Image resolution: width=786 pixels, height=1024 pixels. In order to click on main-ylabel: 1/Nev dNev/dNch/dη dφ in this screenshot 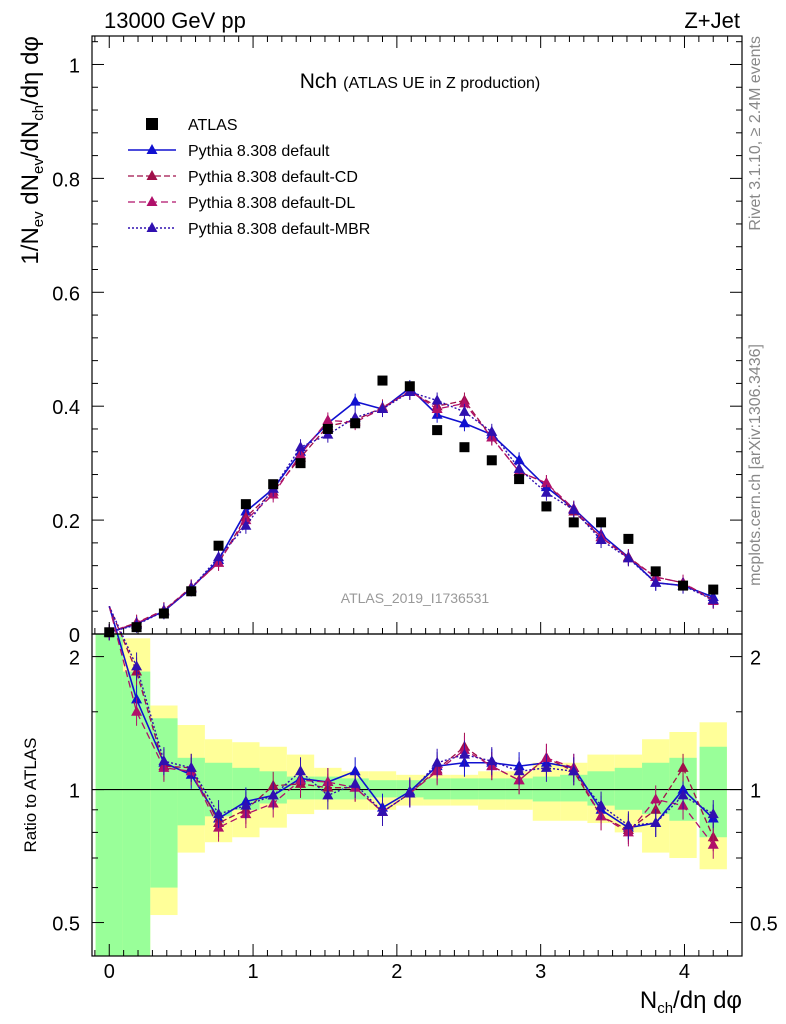, I will do `click(32, 150)`.